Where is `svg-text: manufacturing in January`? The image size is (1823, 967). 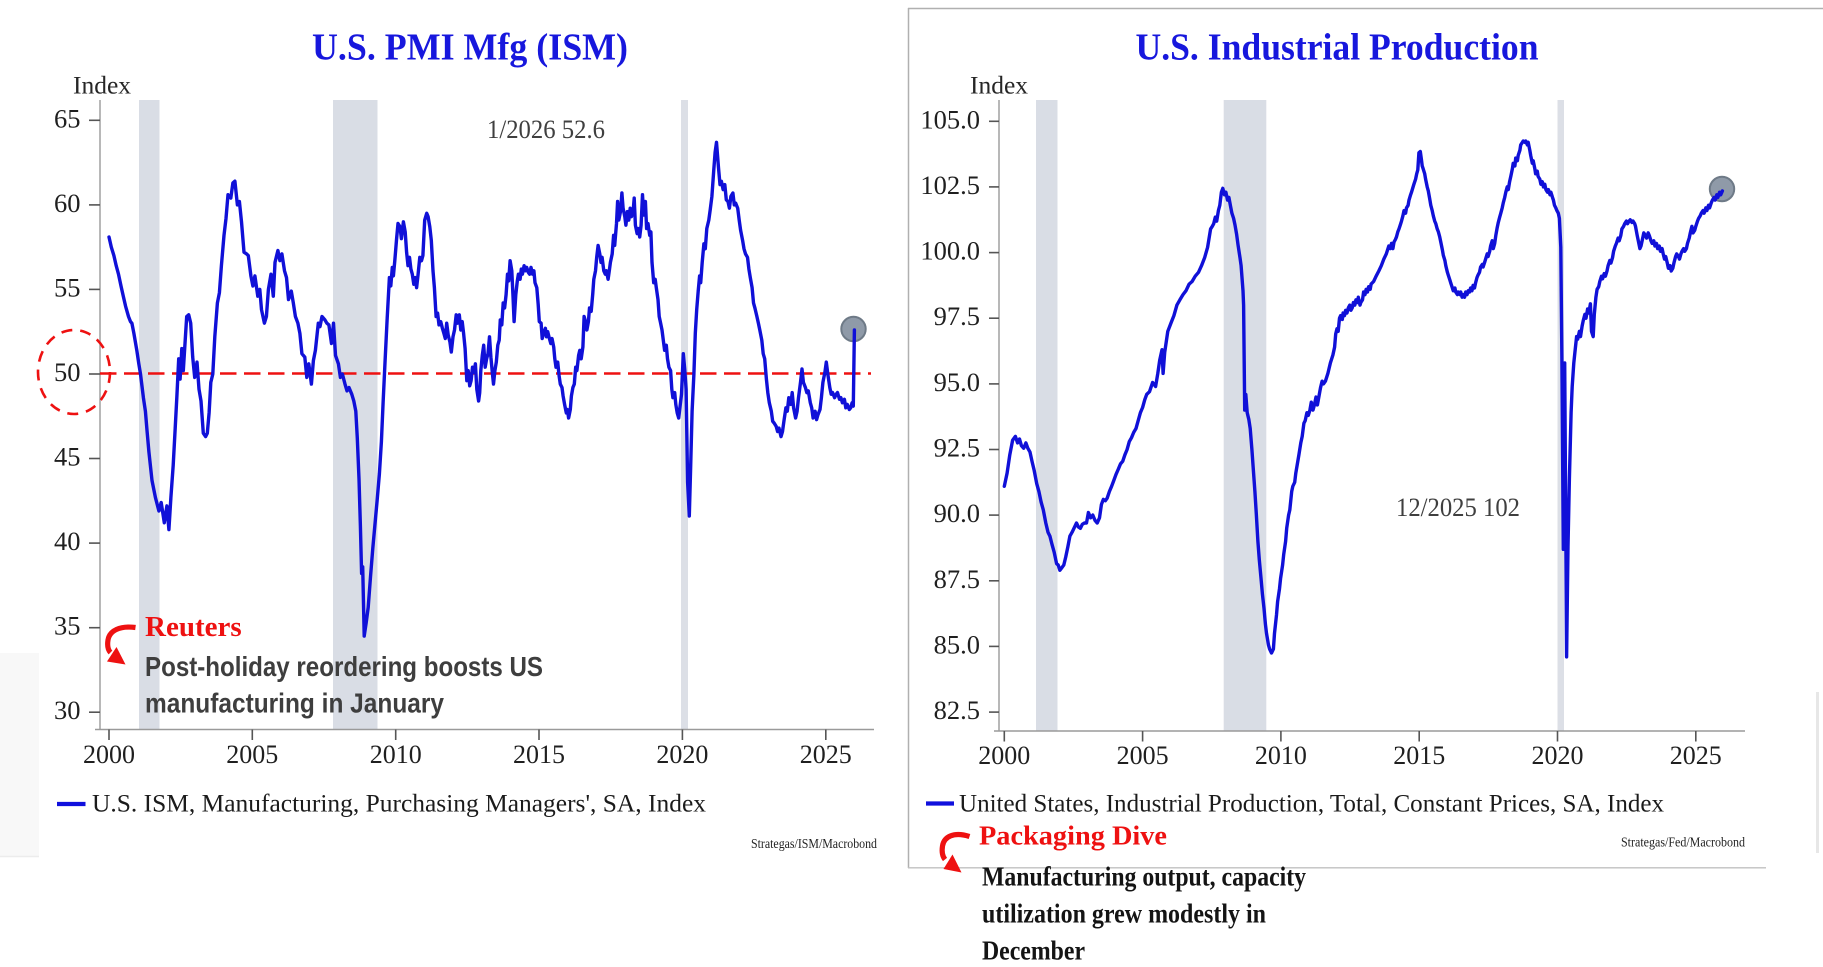
svg-text: manufacturing in January is located at coordinates (295, 703).